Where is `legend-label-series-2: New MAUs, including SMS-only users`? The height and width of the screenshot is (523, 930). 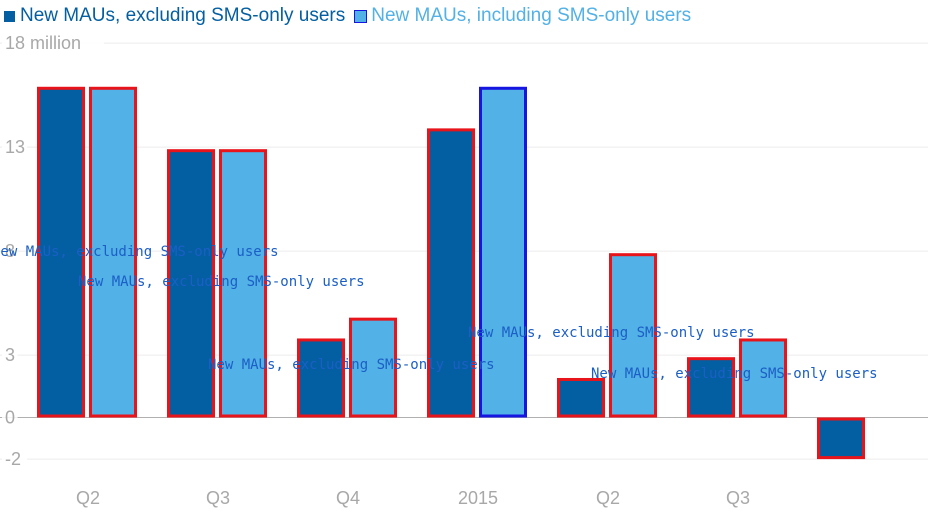 legend-label-series-2: New MAUs, including SMS-only users is located at coordinates (531, 15).